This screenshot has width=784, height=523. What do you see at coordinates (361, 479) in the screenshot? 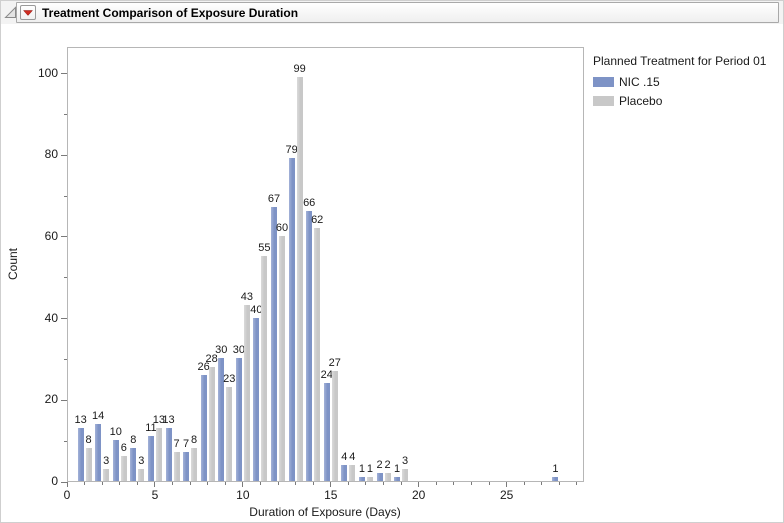
I see `bar-nic-x17` at bounding box center [361, 479].